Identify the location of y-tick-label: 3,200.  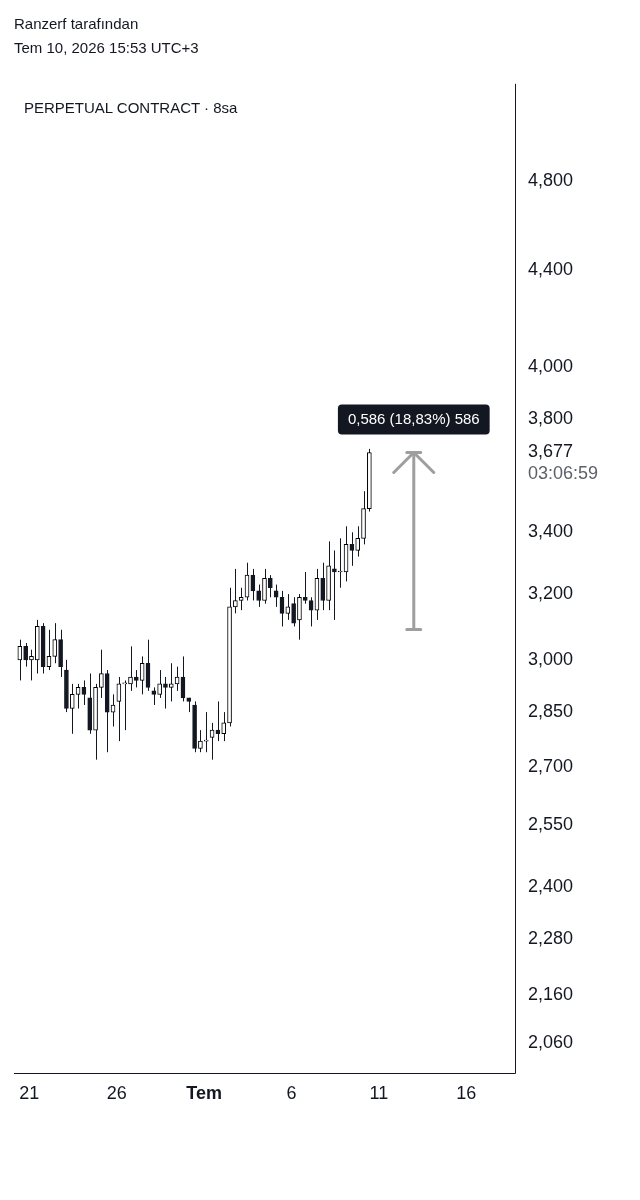
(551, 593).